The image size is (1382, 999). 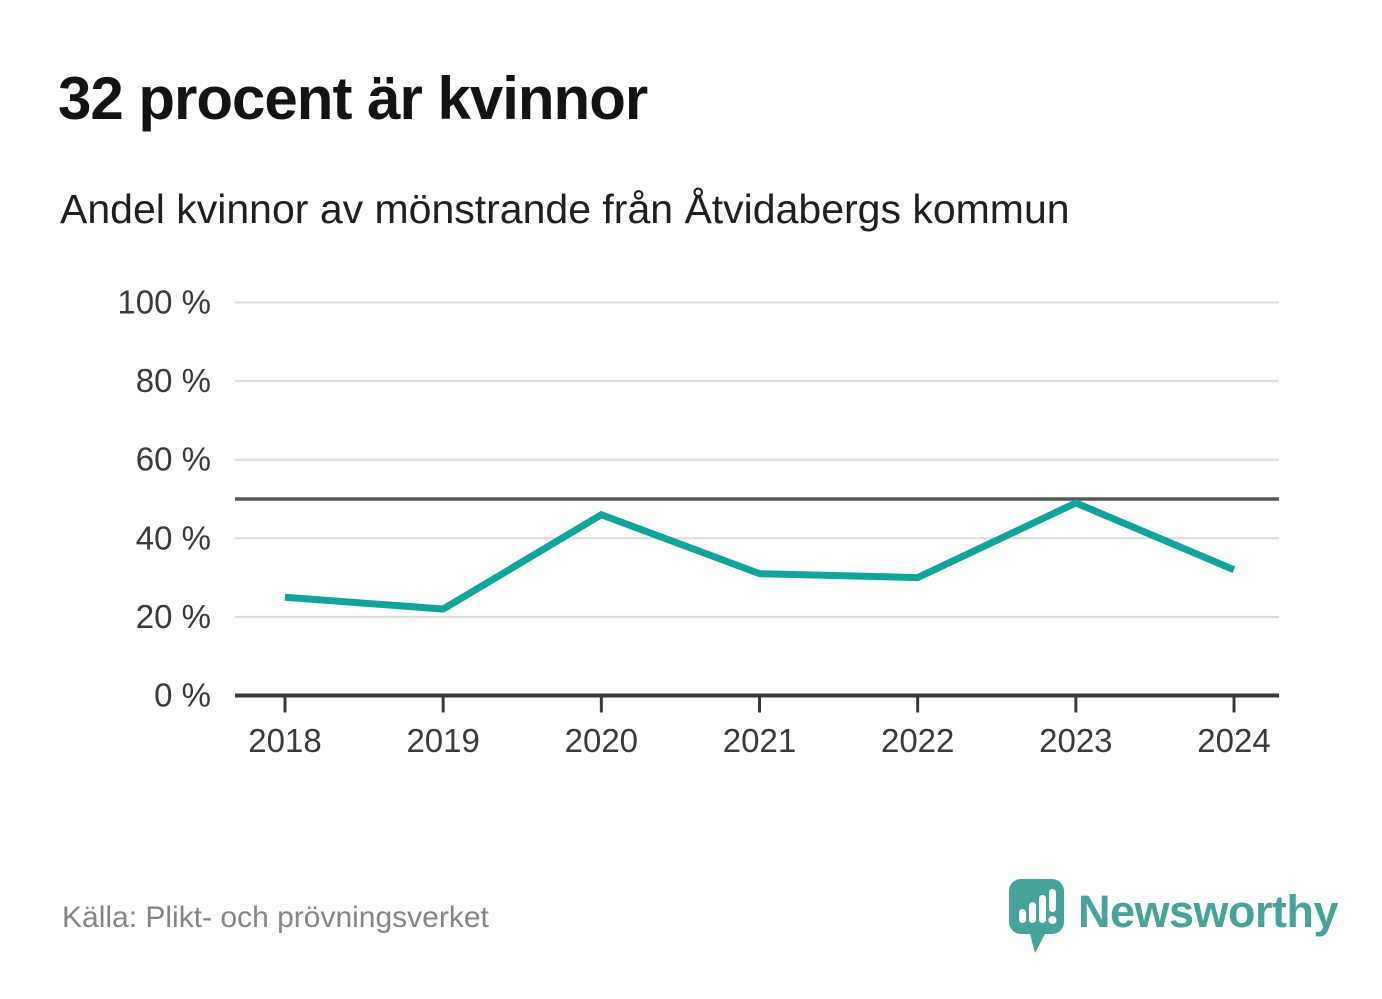 I want to click on logo-exclamation-bar, so click(x=1052, y=900).